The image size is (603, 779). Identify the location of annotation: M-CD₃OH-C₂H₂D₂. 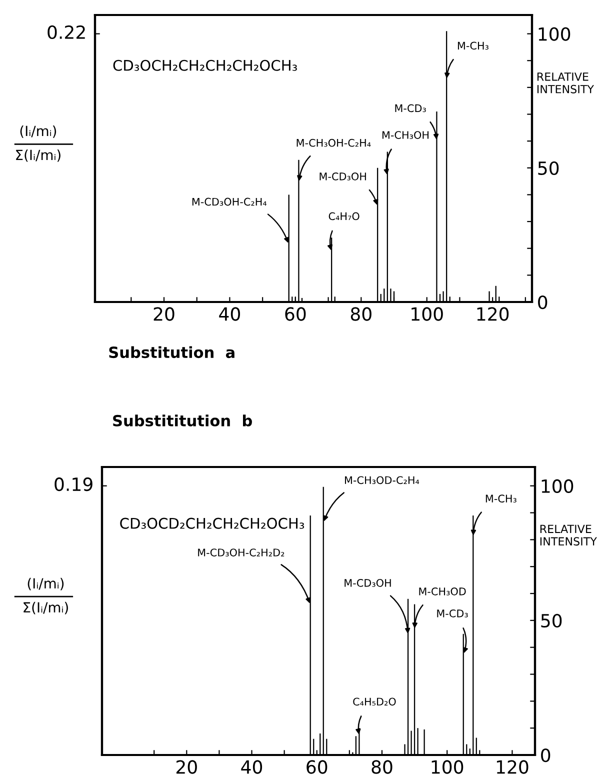
(241, 552).